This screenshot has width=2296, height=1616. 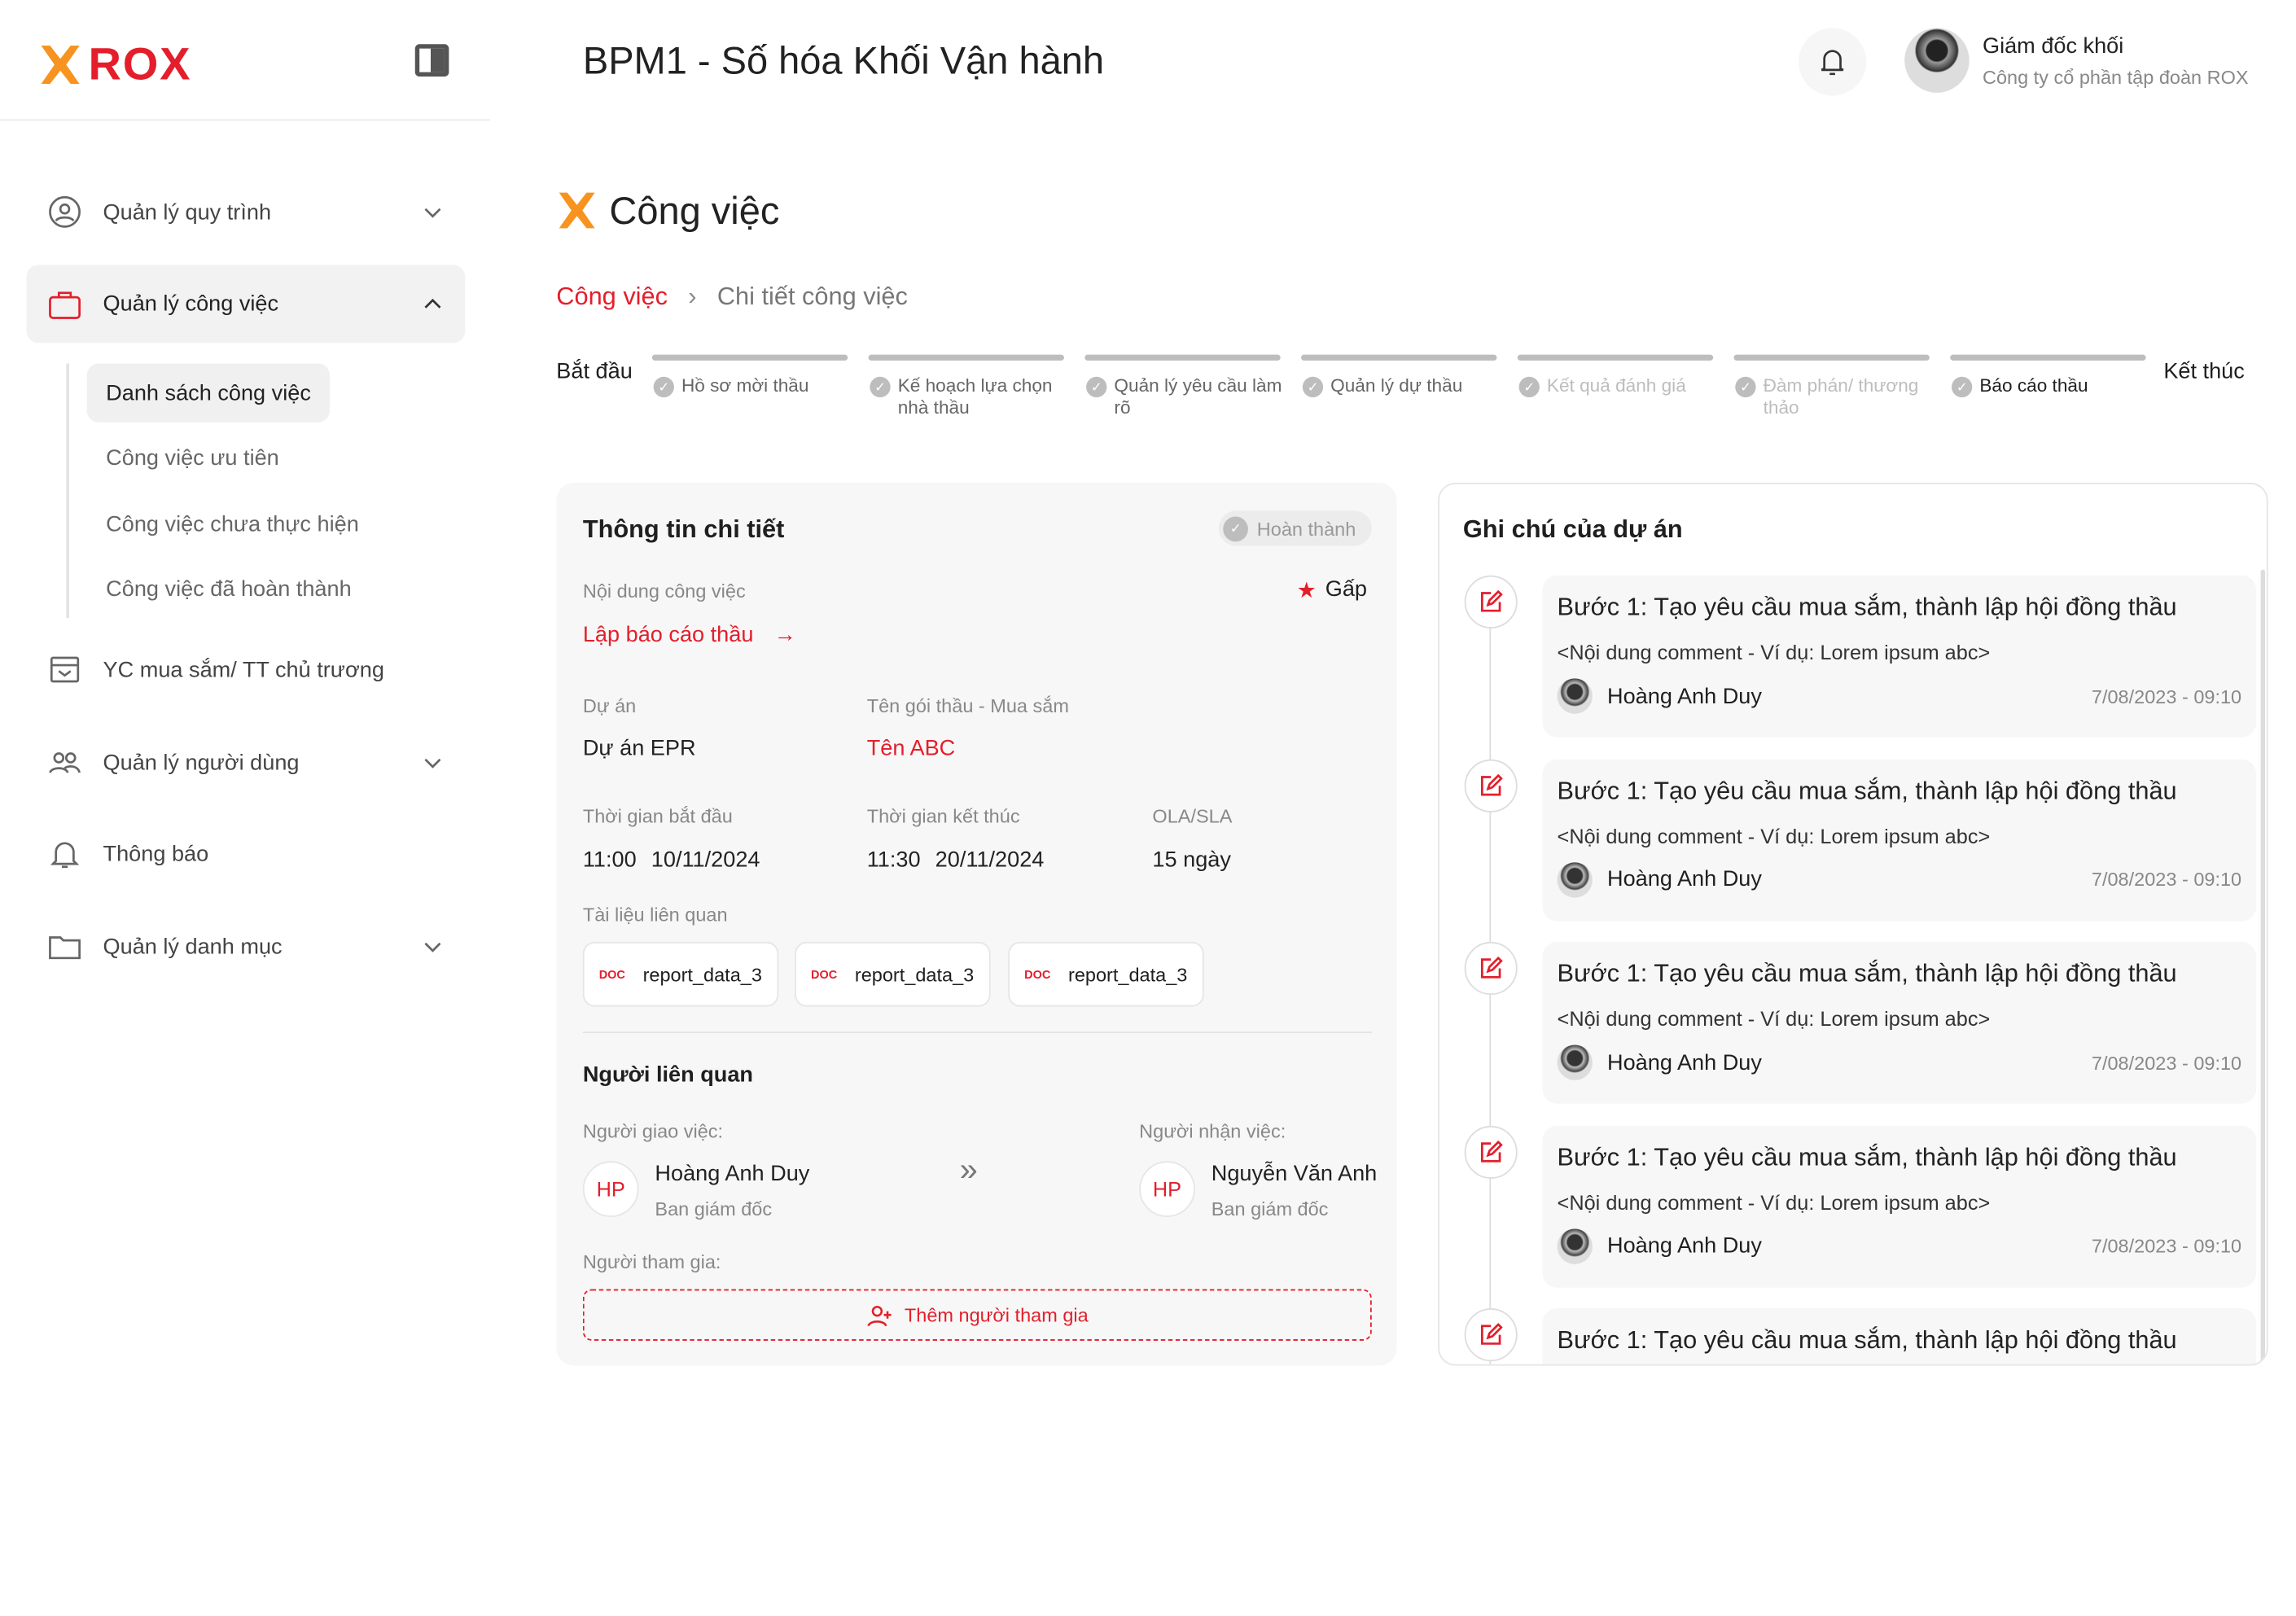 I want to click on start-label: Thời gian bắt đầu, so click(x=657, y=815).